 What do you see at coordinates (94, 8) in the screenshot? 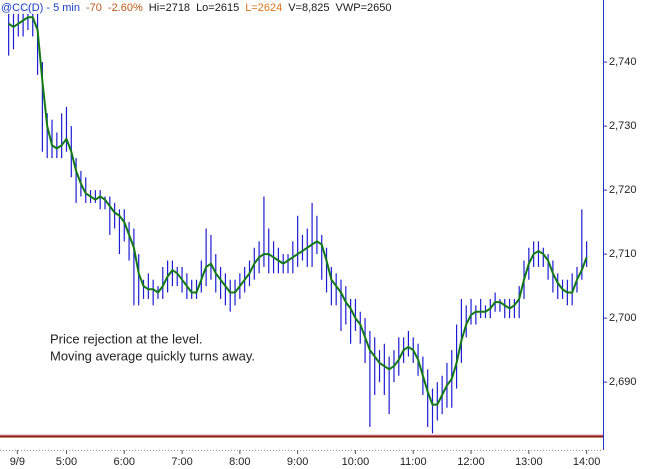
I see `header-field: -70` at bounding box center [94, 8].